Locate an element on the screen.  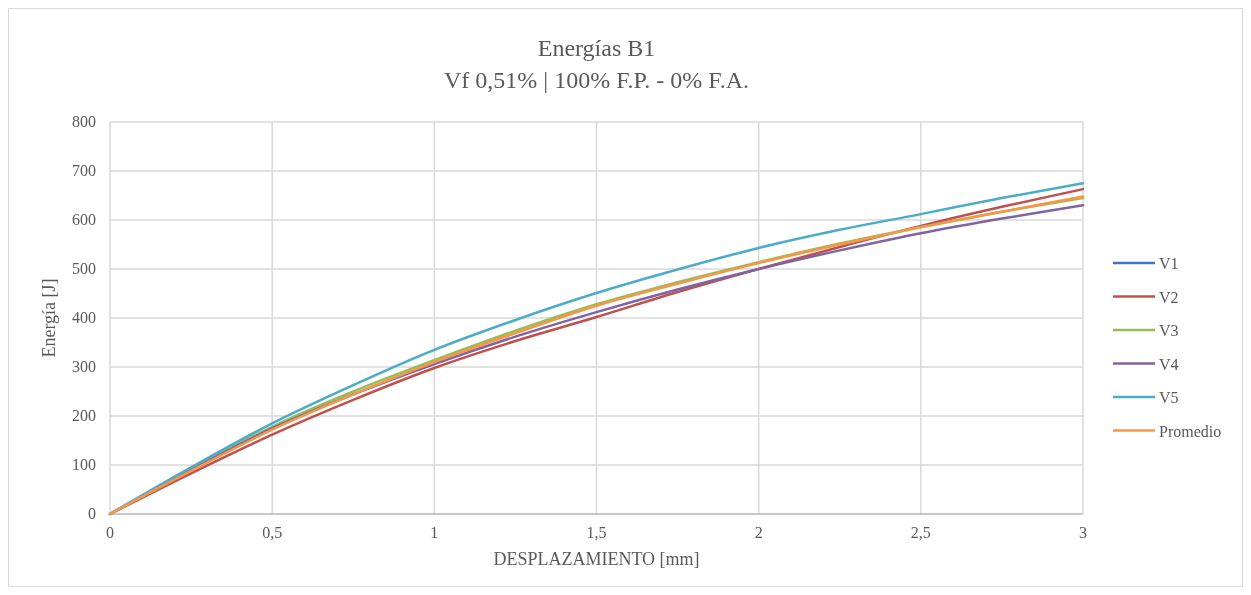
chart-subtitle: Vf 0,51% | 100% F.P. - 0% F.A. is located at coordinates (596, 80).